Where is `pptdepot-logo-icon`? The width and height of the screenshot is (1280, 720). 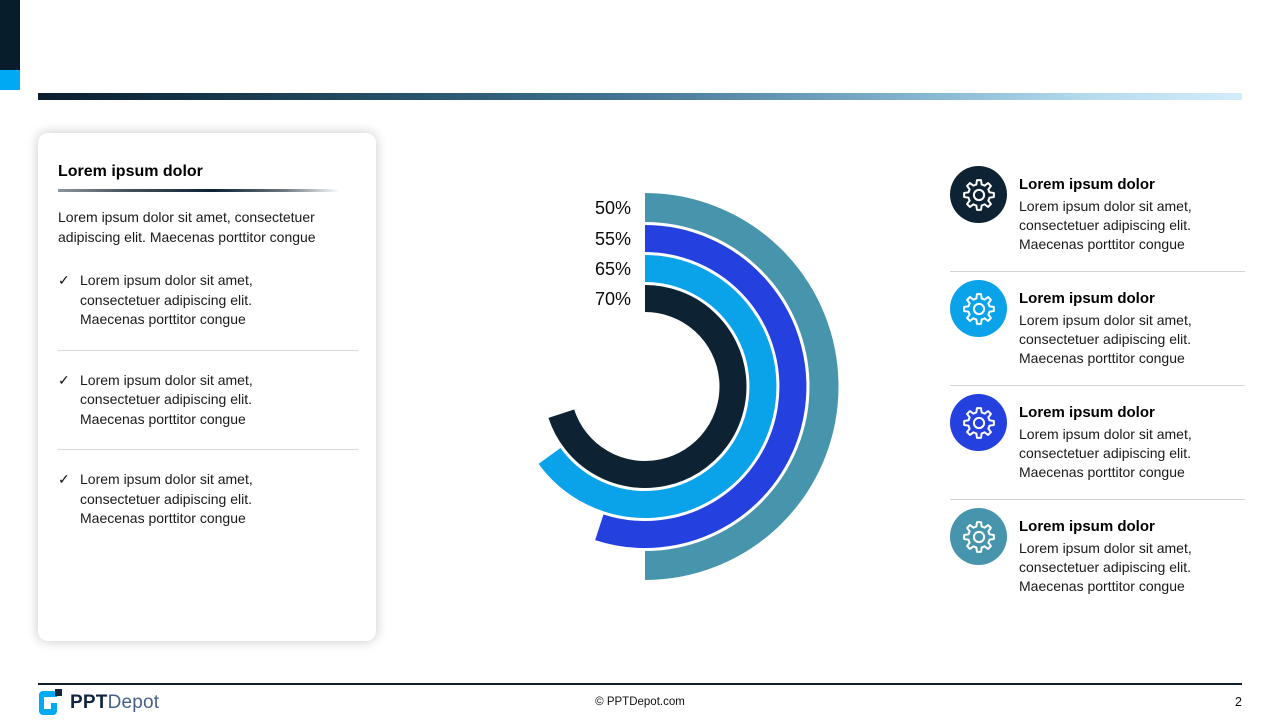
pptdepot-logo-icon is located at coordinates (50, 702).